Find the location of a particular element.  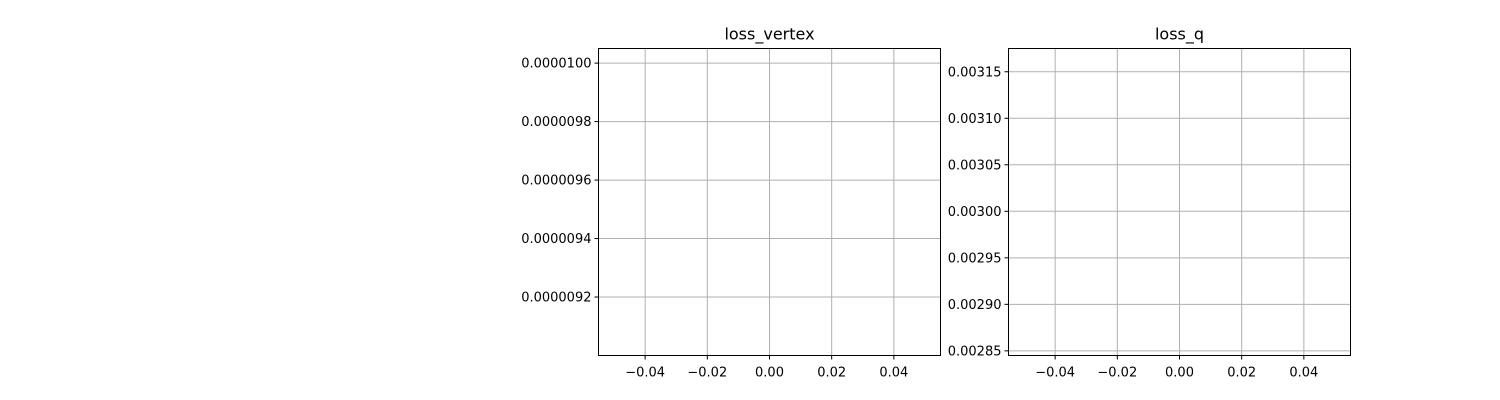

y-tick-label: 0.00315 is located at coordinates (975, 72).